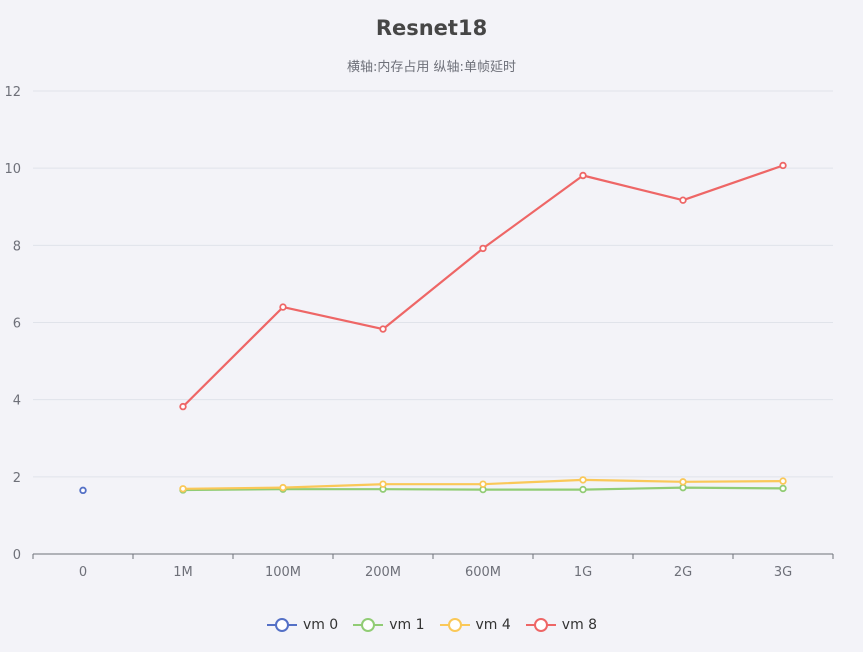 Image resolution: width=863 pixels, height=652 pixels. What do you see at coordinates (783, 572) in the screenshot?
I see `x-tick-label: 3G` at bounding box center [783, 572].